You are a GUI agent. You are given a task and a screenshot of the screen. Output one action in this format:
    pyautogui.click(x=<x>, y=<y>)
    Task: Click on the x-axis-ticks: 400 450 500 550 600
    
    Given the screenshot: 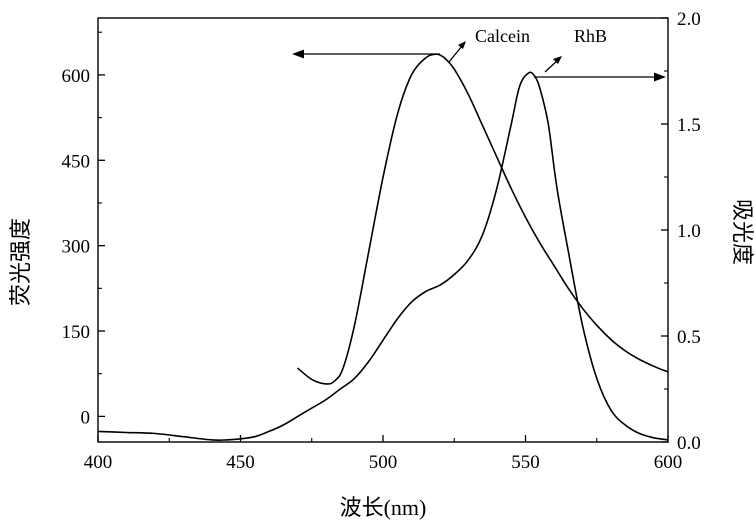 What is the action you would take?
    pyautogui.click(x=383, y=454)
    